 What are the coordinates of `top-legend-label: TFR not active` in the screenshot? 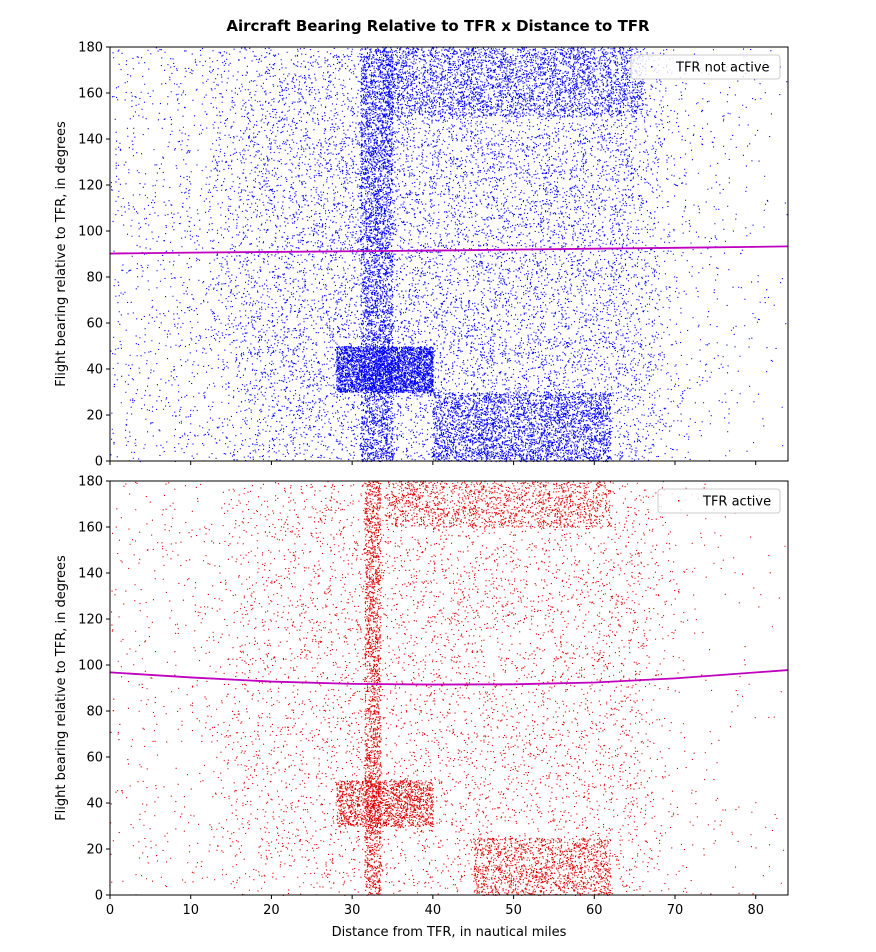 It's located at (722, 68).